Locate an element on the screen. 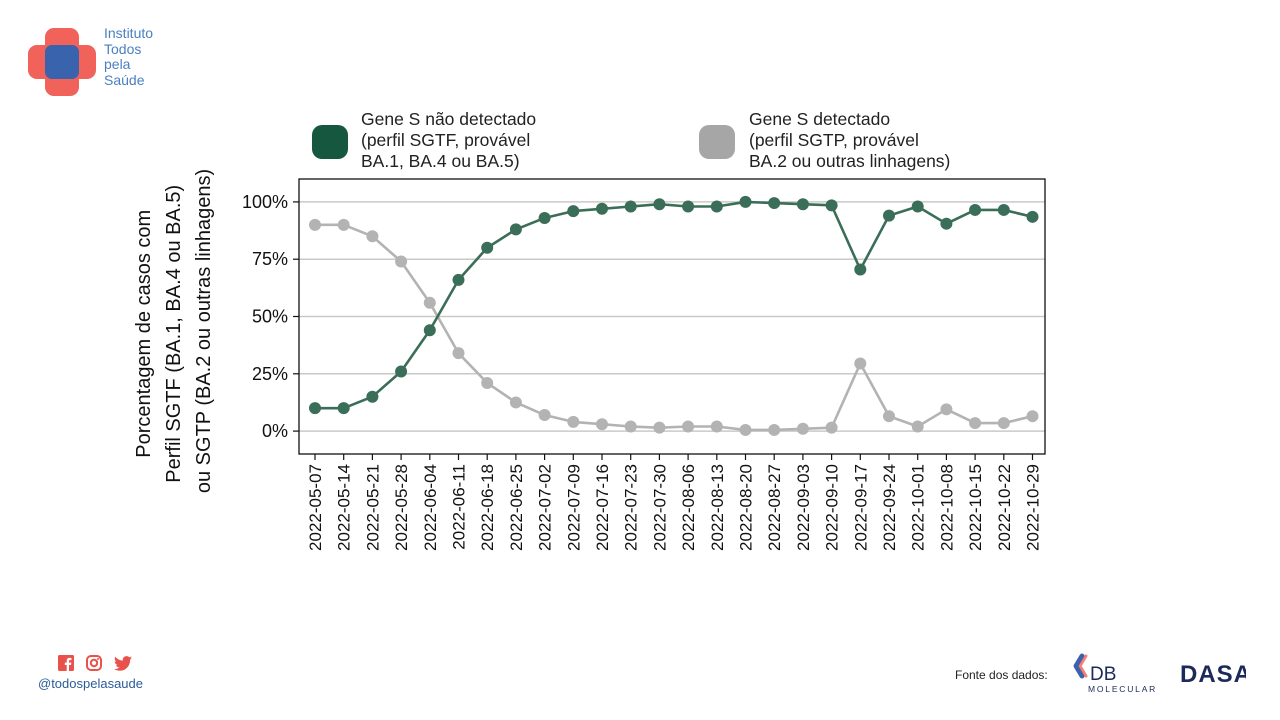 The height and width of the screenshot is (720, 1280). db-logo-subtext: MOLECULAR is located at coordinates (1122, 689).